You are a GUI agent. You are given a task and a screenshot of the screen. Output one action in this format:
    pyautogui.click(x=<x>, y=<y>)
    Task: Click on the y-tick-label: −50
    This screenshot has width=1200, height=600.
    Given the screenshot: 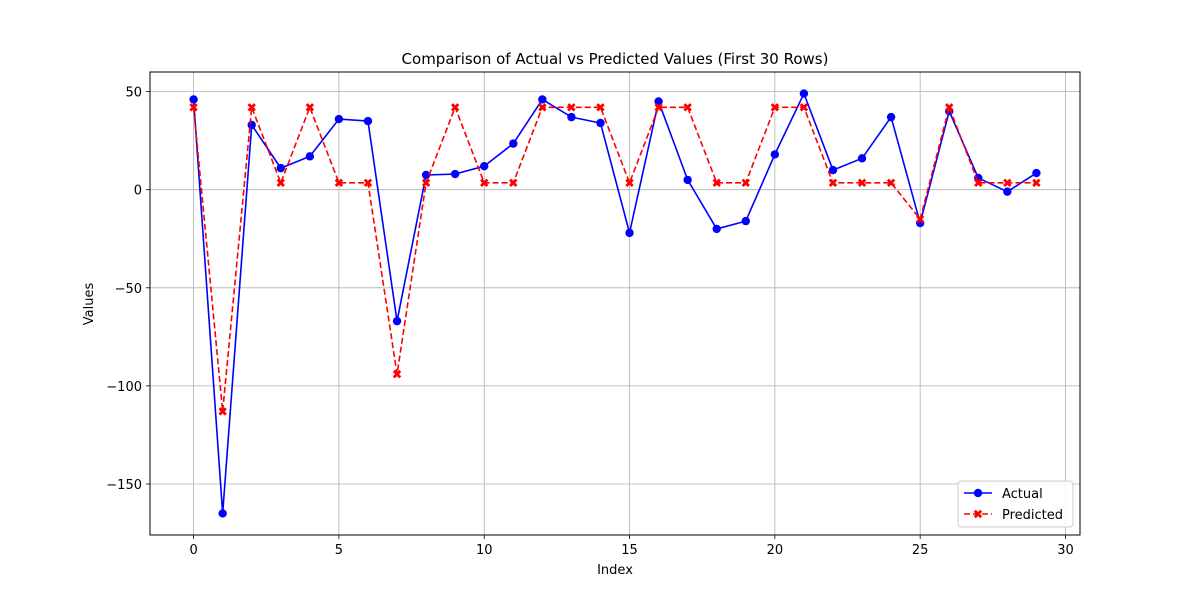 What is the action you would take?
    pyautogui.click(x=128, y=289)
    